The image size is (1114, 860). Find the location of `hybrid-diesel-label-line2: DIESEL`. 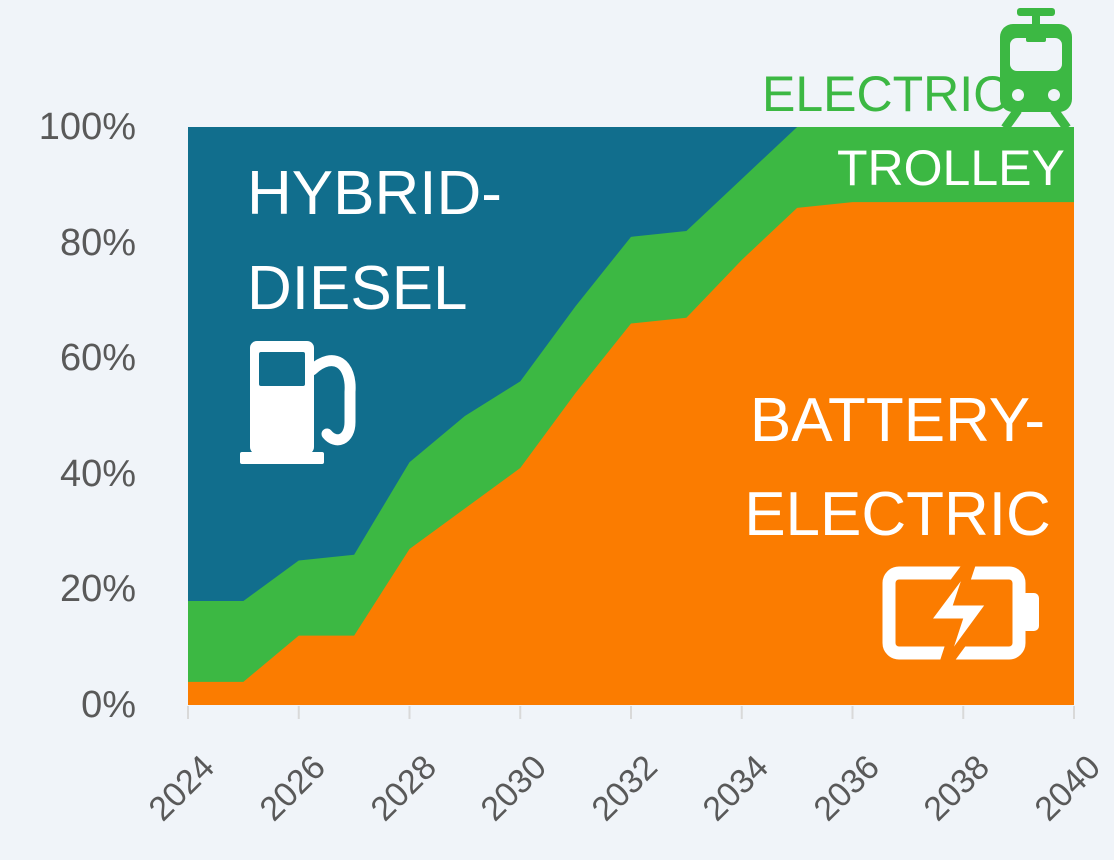

hybrid-diesel-label-line2: DIESEL is located at coordinates (357, 288).